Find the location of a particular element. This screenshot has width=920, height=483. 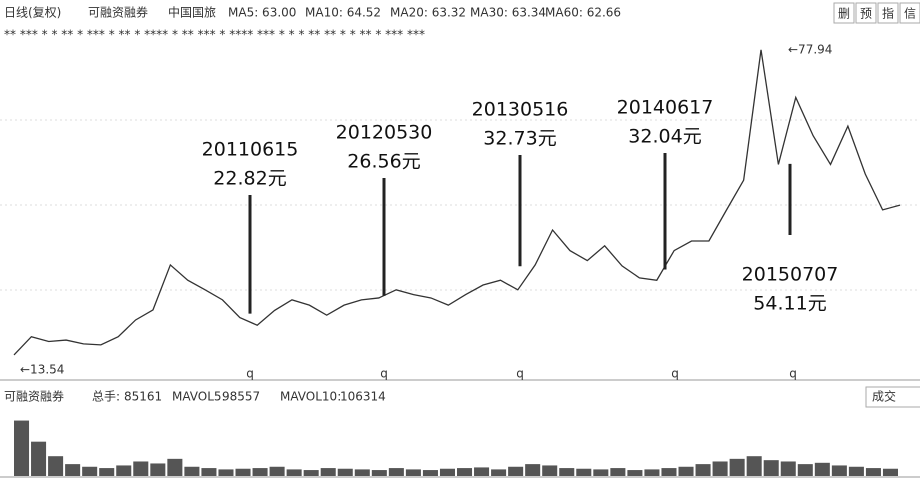

button-label: 信 is located at coordinates (910, 14).